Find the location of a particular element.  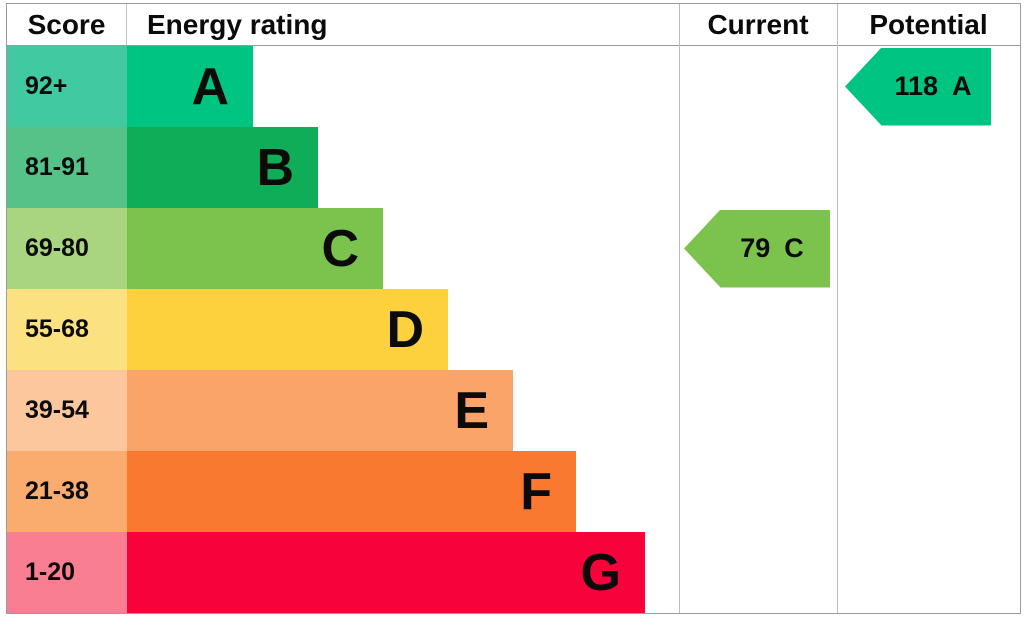

potential-cell-f is located at coordinates (928, 491).